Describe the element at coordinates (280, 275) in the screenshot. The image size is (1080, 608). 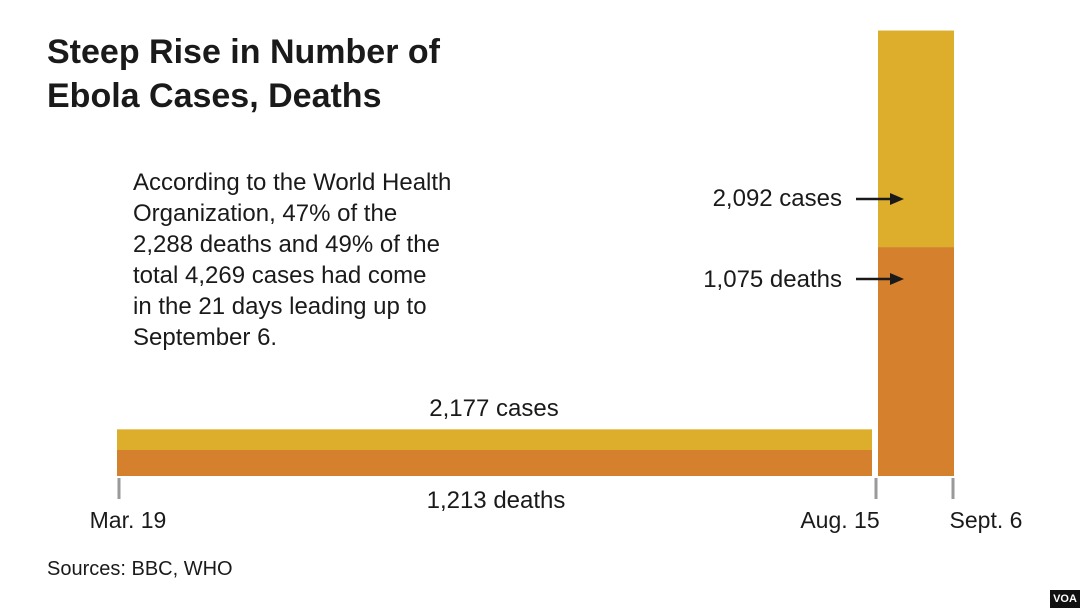
I see `note-line: total 4,269 cases had come` at that location.